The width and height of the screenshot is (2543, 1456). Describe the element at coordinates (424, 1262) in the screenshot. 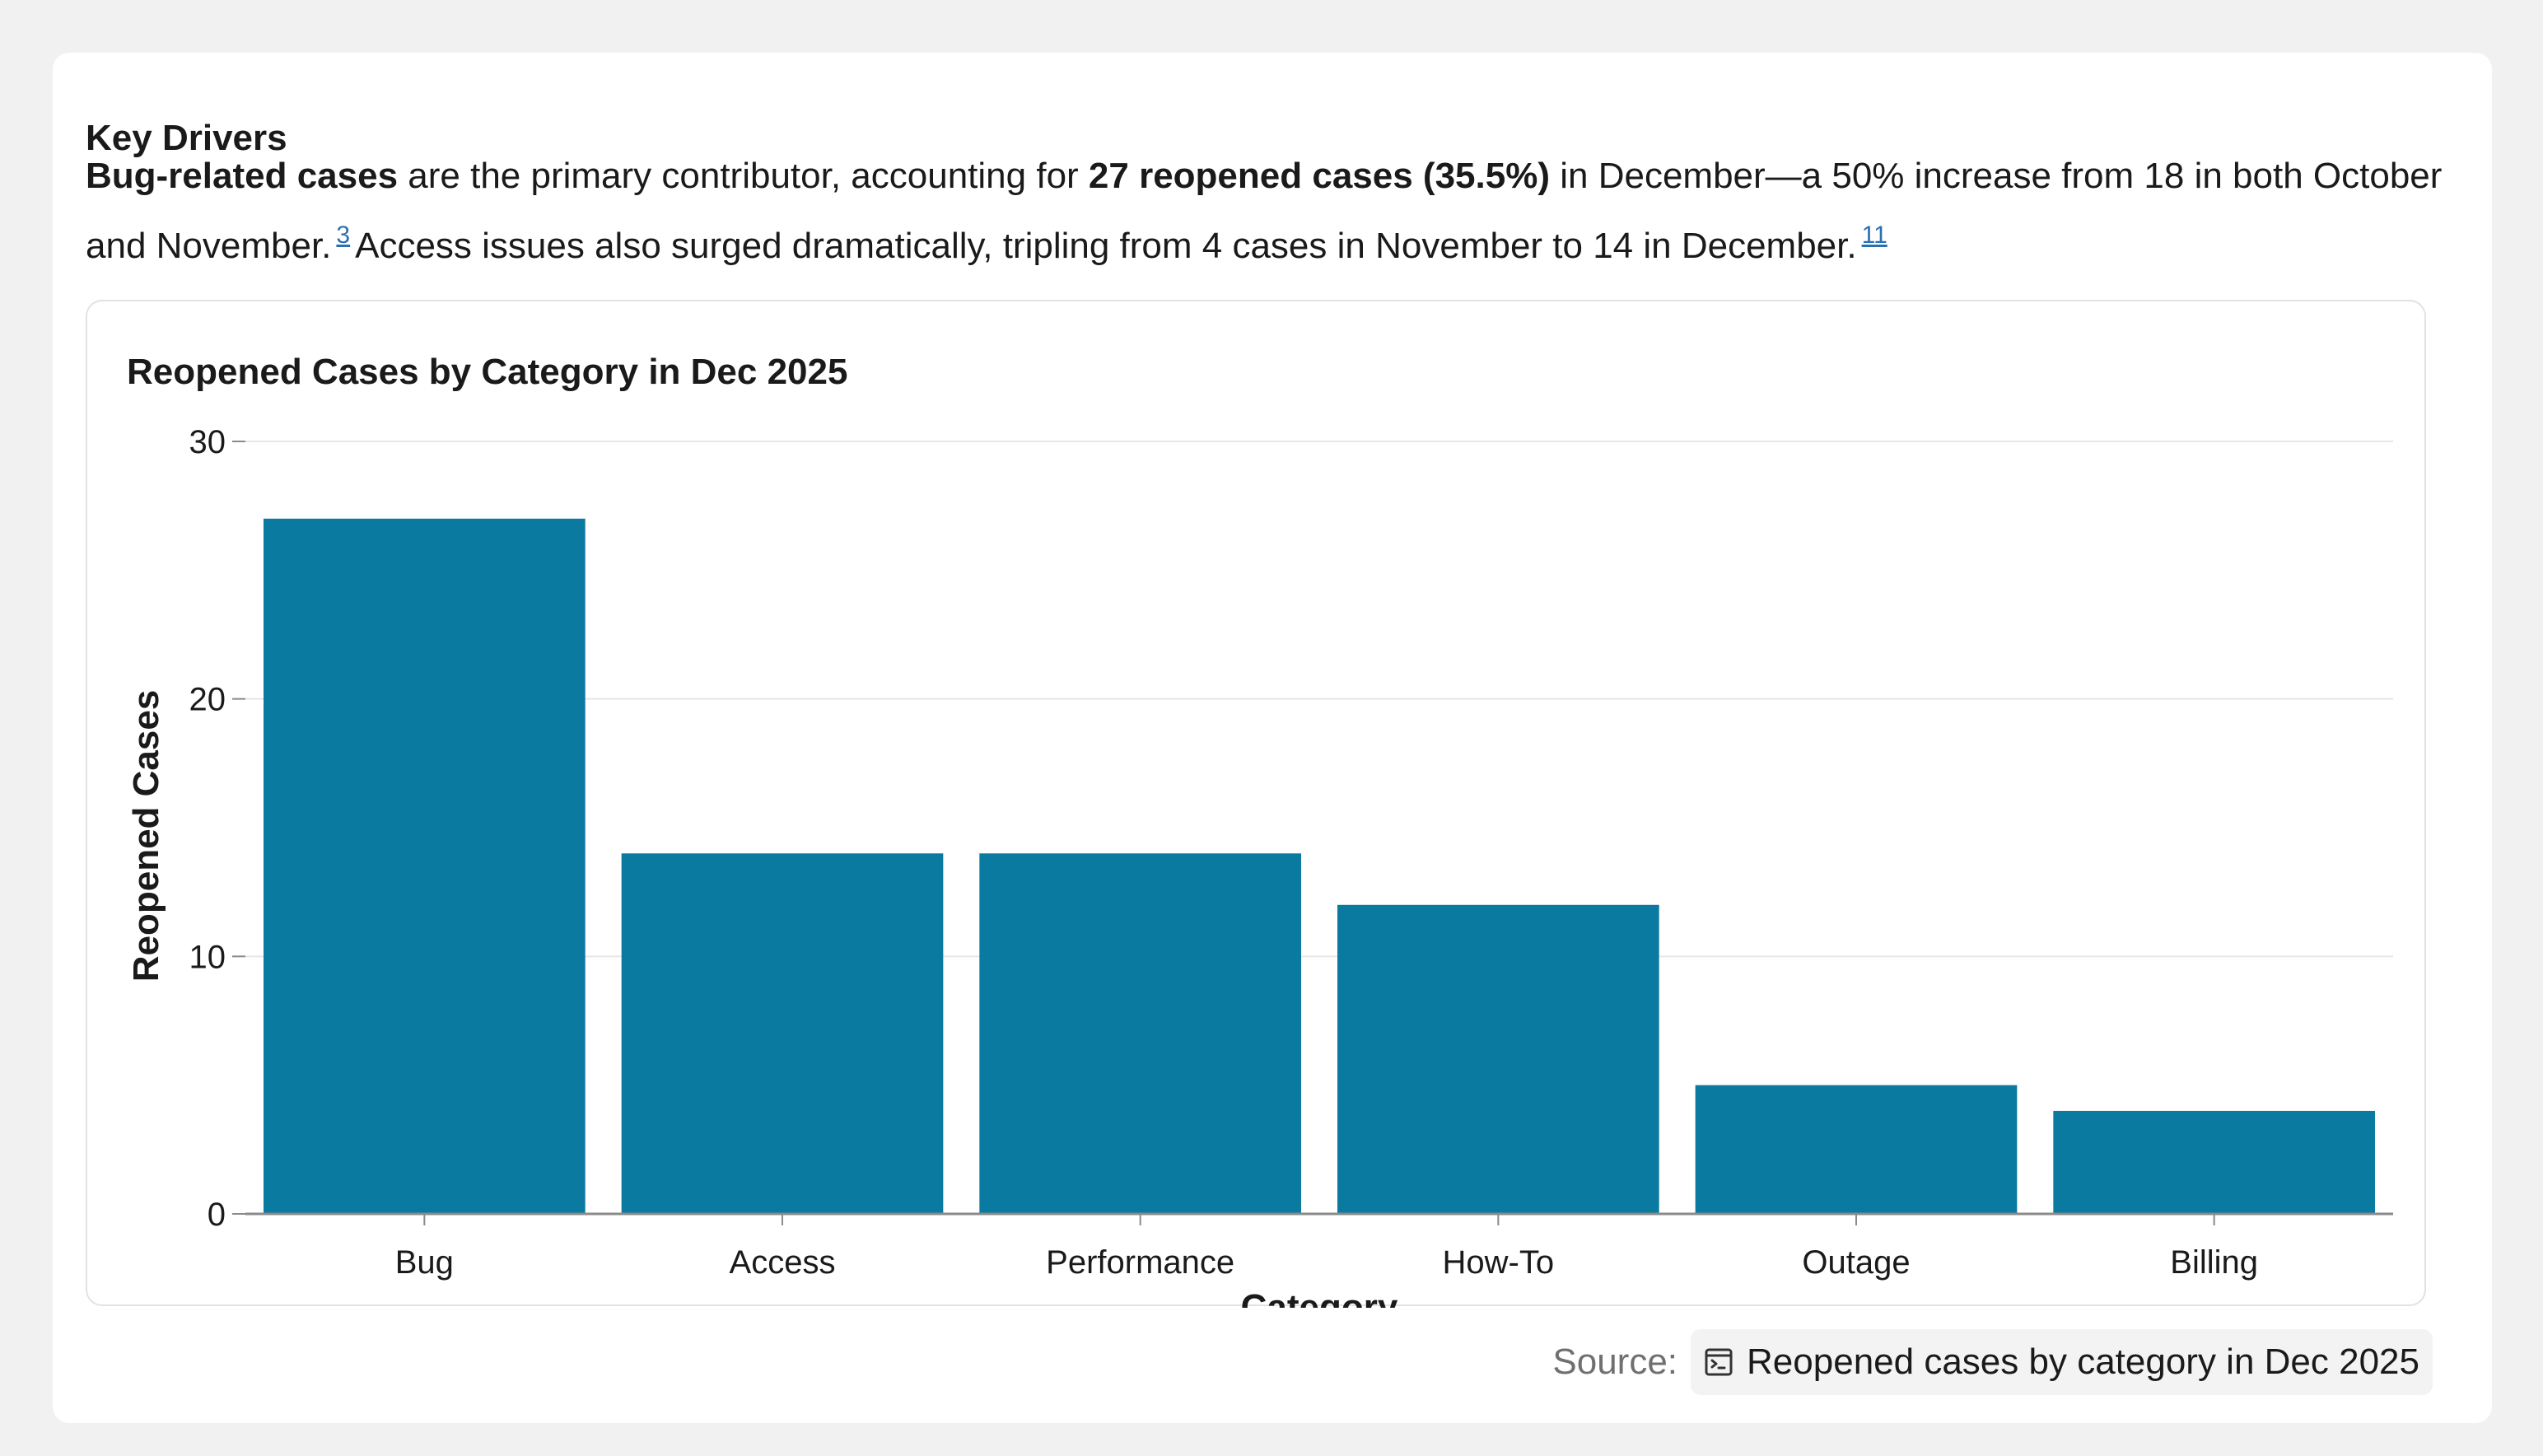

I see `x-tick-label: Bug` at that location.